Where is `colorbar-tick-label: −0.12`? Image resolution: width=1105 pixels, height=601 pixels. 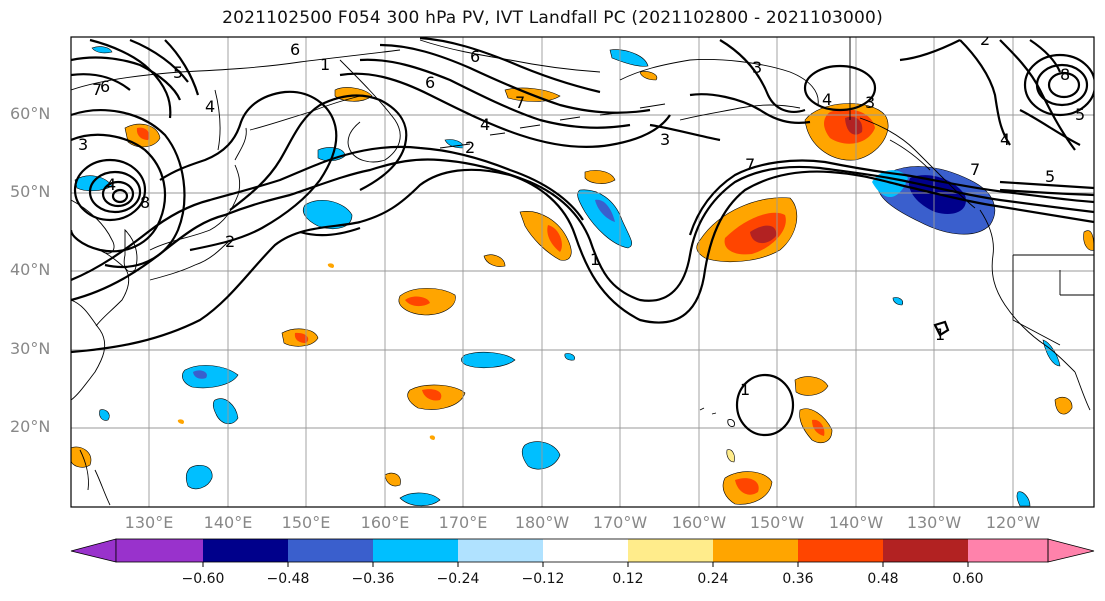
colorbar-tick-label: −0.12 is located at coordinates (543, 579).